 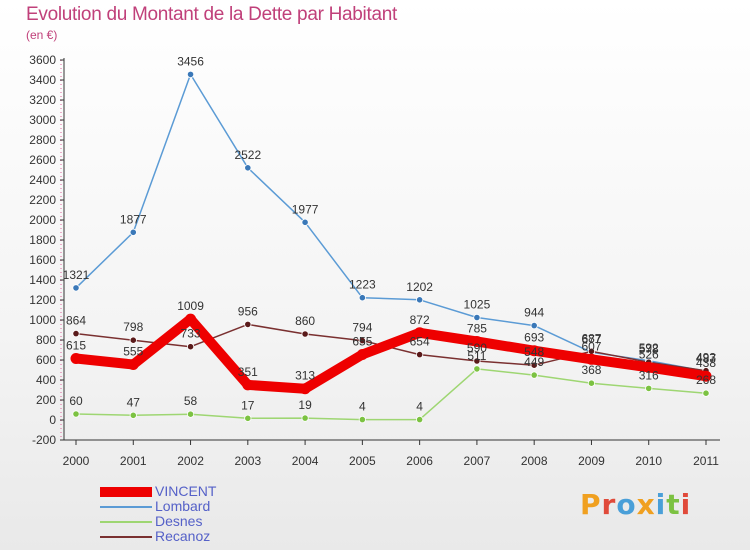 I want to click on y-tick-label: 1400, so click(x=42, y=280).